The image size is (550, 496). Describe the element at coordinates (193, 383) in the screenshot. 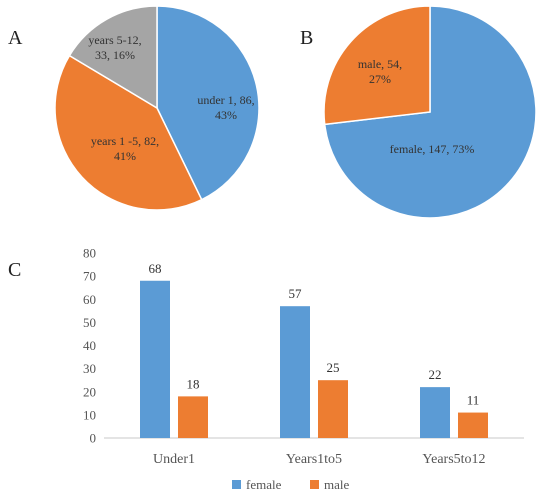

I see `data-label: 18` at that location.